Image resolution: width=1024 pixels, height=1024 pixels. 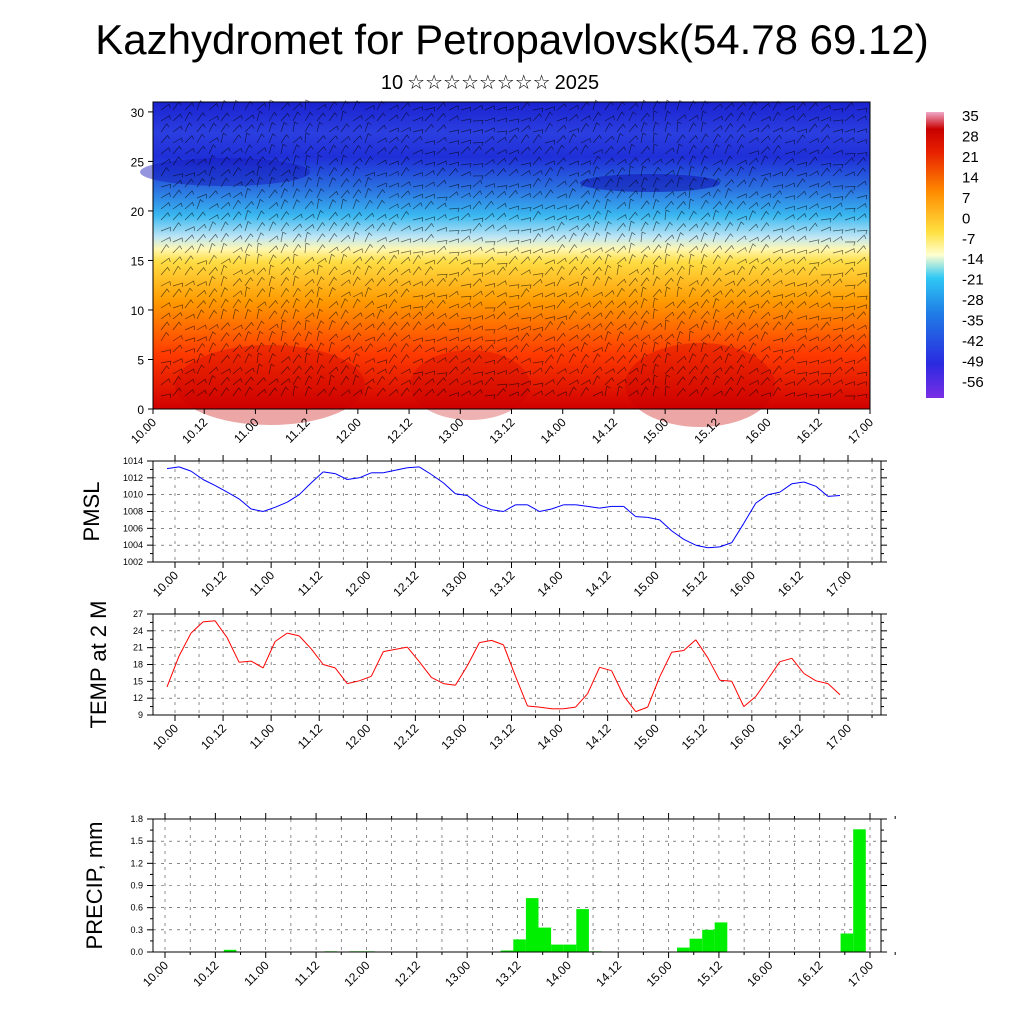 I want to click on x-tick-label: 11.00, so click(x=256, y=973).